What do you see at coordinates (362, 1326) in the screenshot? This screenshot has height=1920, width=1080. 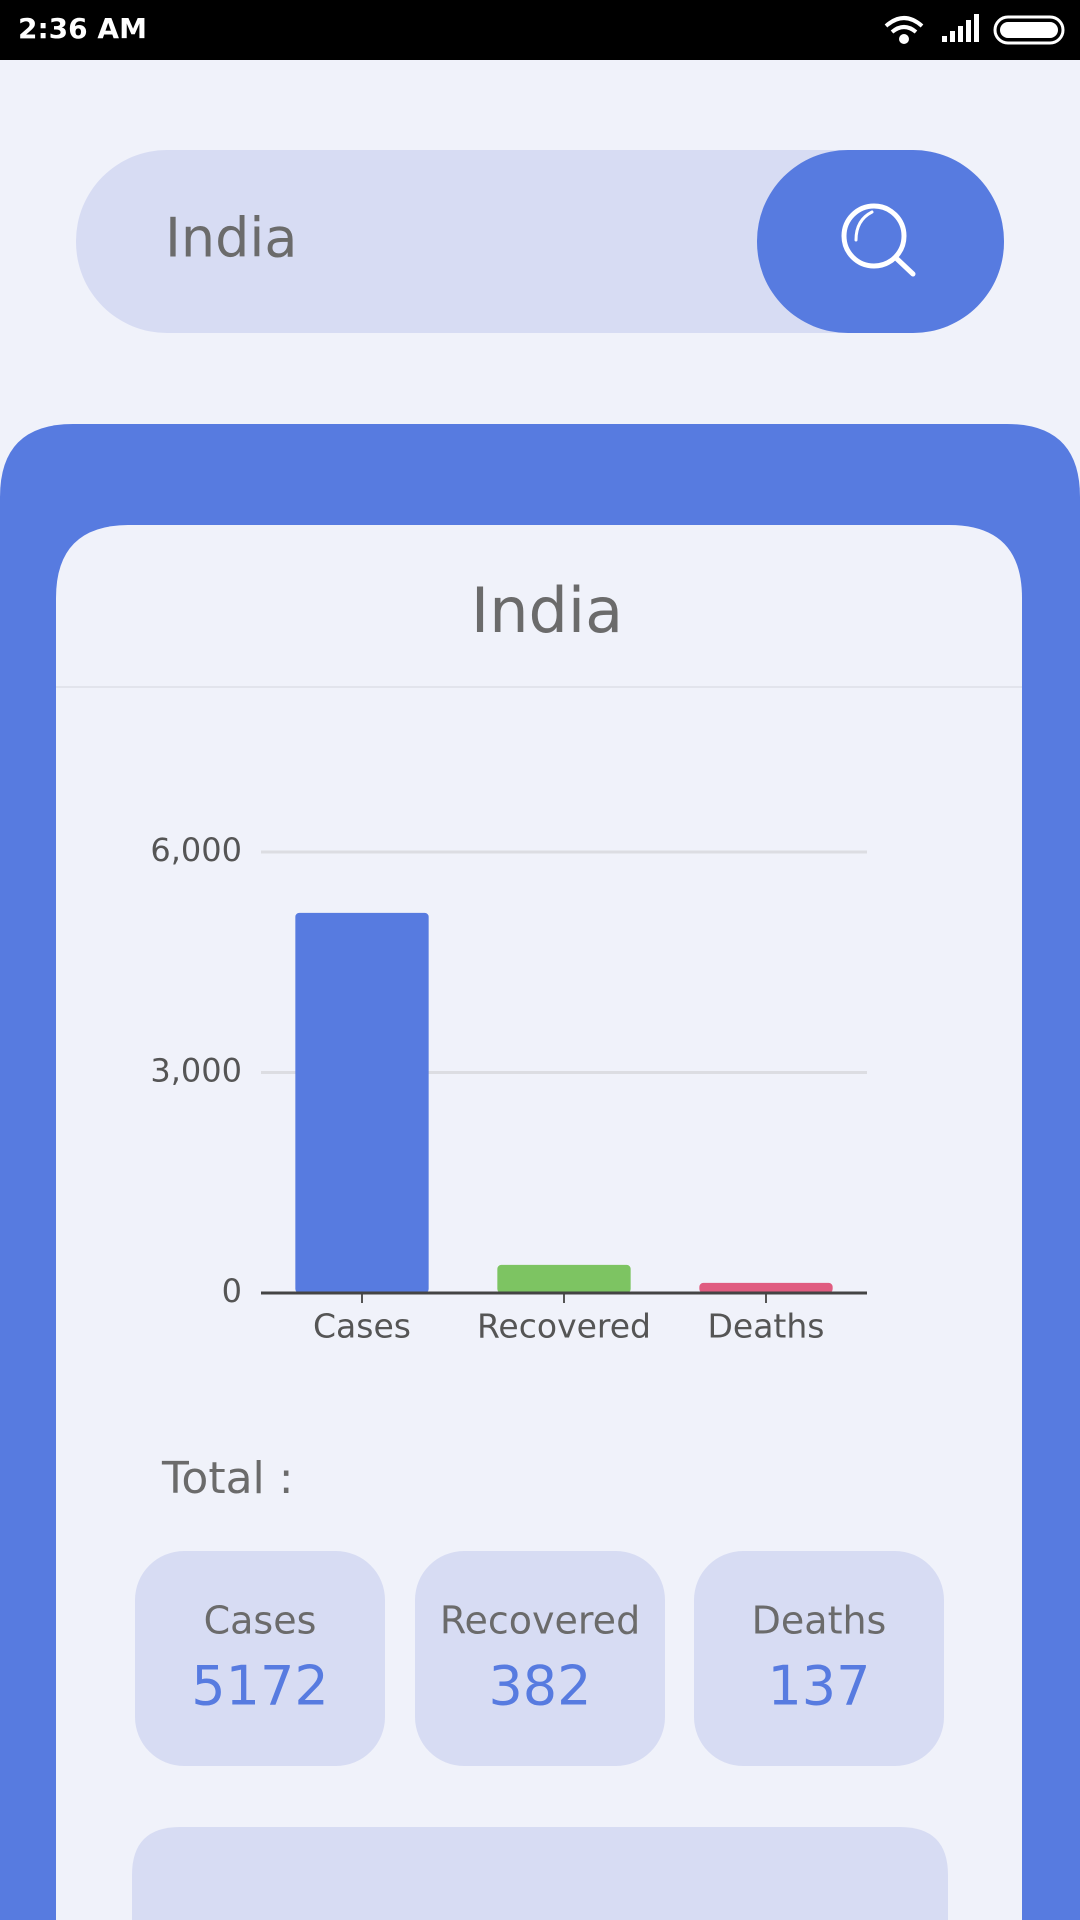 I see `x-tick-label: Cases` at bounding box center [362, 1326].